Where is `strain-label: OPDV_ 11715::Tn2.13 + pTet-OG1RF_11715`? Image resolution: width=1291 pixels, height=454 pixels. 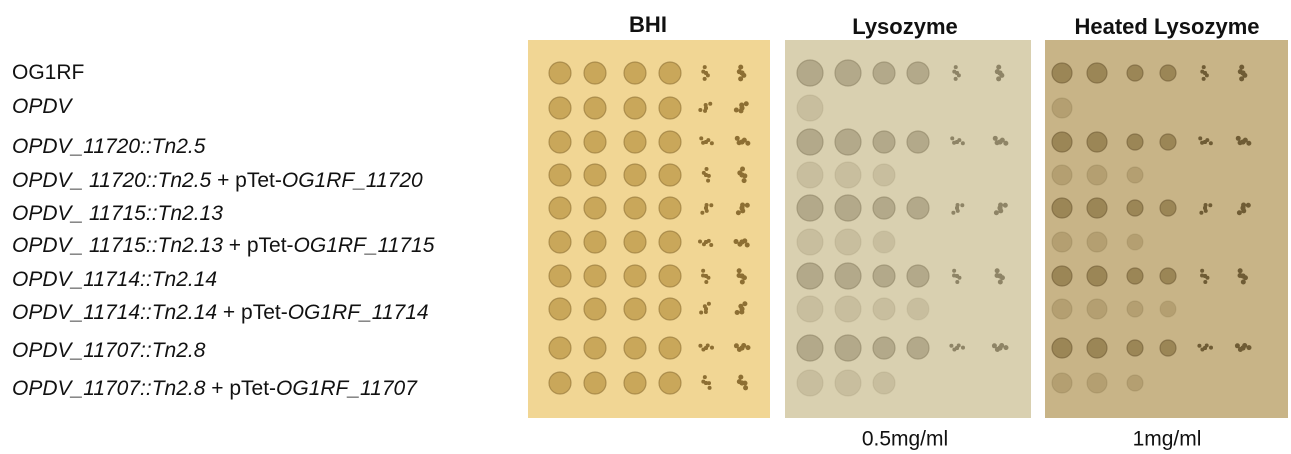 strain-label: OPDV_ 11715::Tn2.13 + pTet-OG1RF_11715 is located at coordinates (223, 245).